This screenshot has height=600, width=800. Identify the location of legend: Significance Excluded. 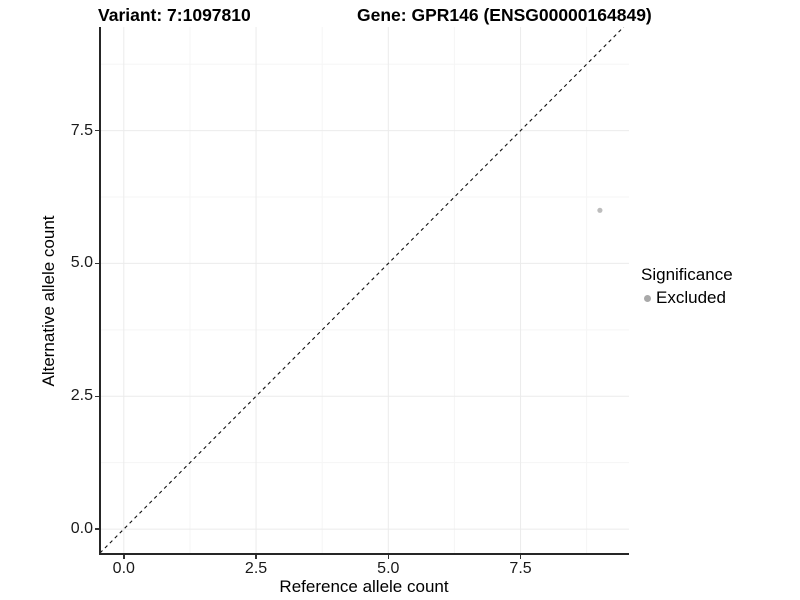
(687, 286).